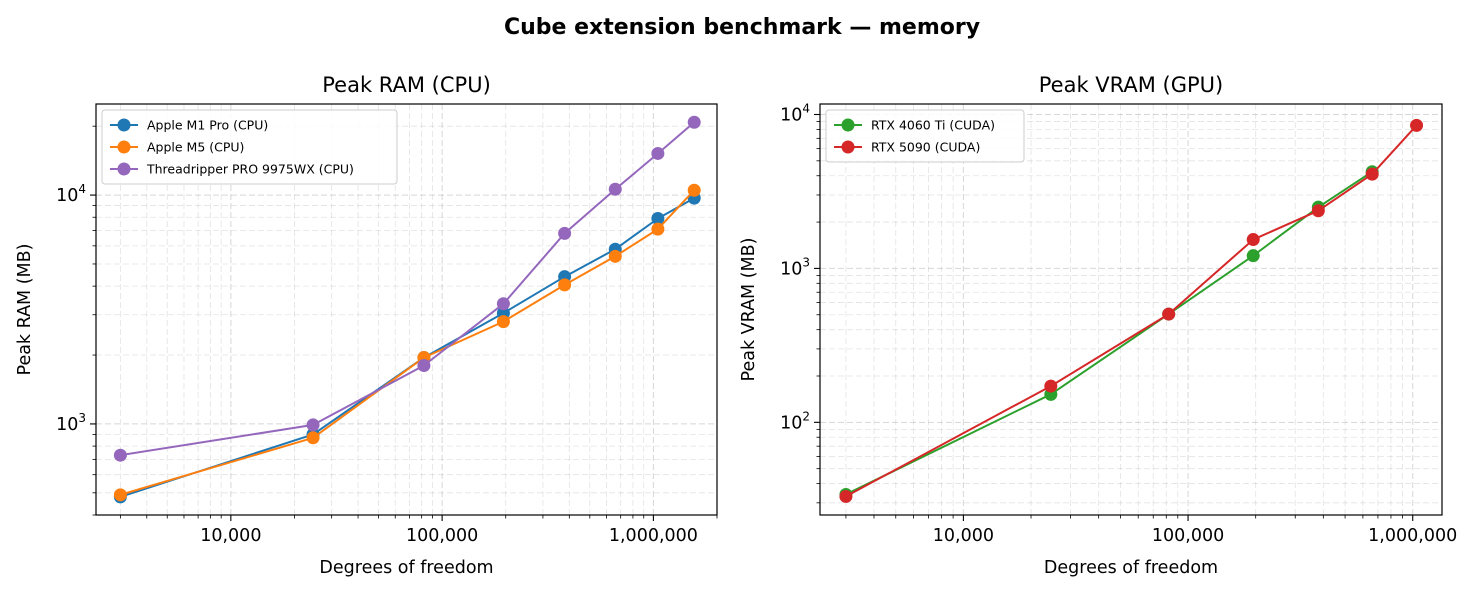 This screenshot has height=593, width=1479. Describe the element at coordinates (195, 147) in the screenshot. I see `legend-label: Apple M5 (CPU)` at that location.